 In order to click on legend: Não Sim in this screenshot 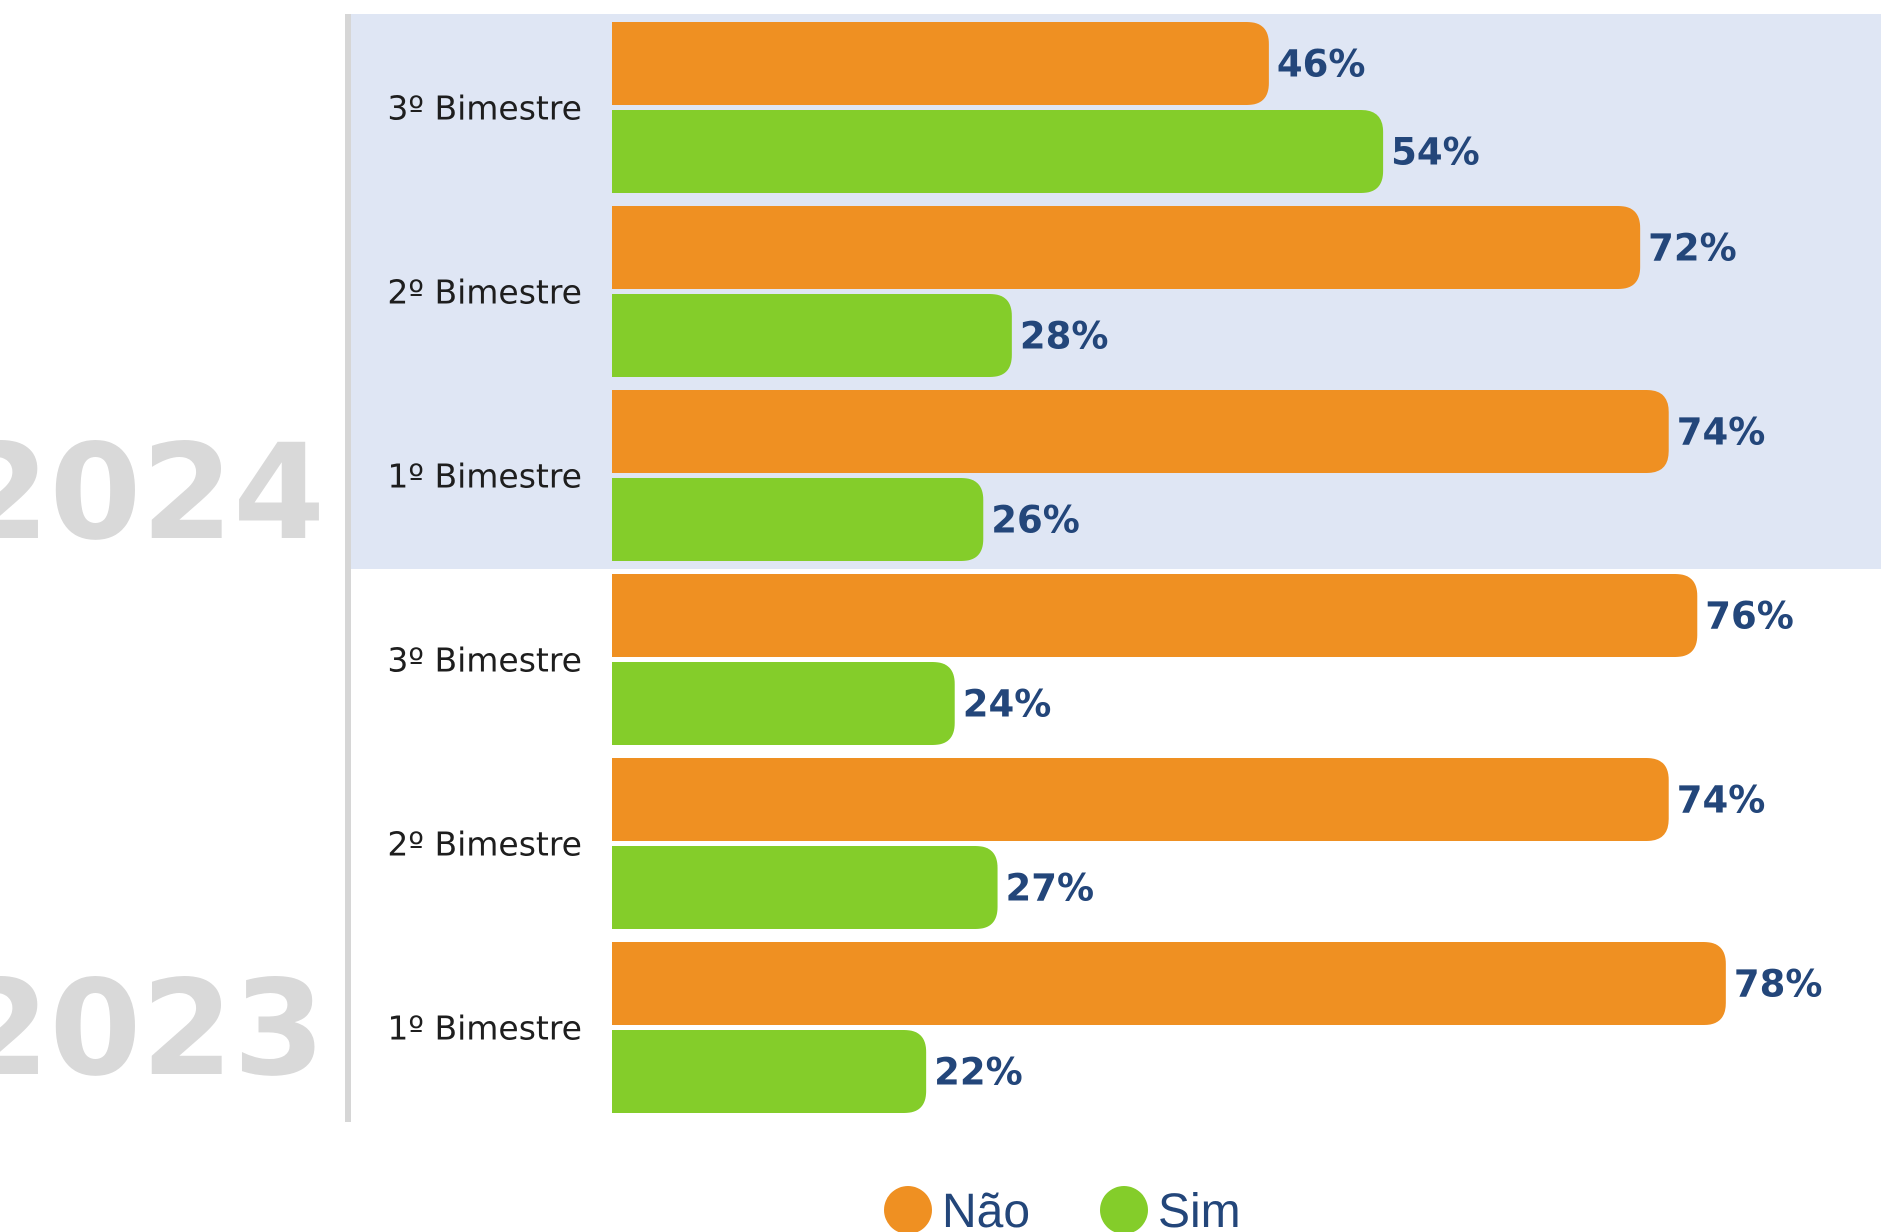, I will do `click(1062, 1208)`.